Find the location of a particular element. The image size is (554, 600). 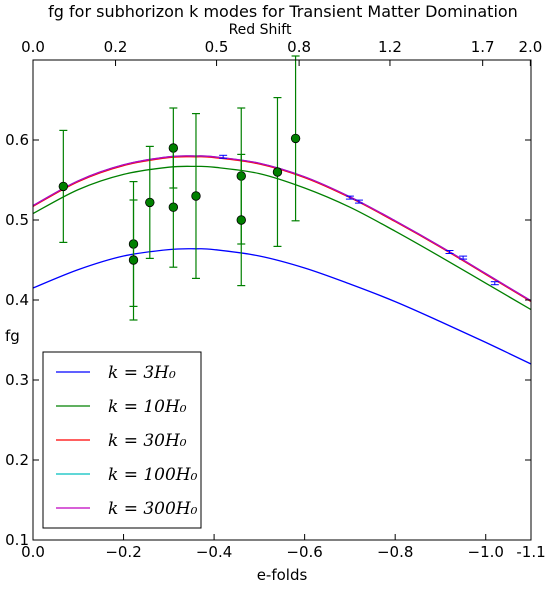

legend-entry: k = 10H₀ is located at coordinates (121, 407).